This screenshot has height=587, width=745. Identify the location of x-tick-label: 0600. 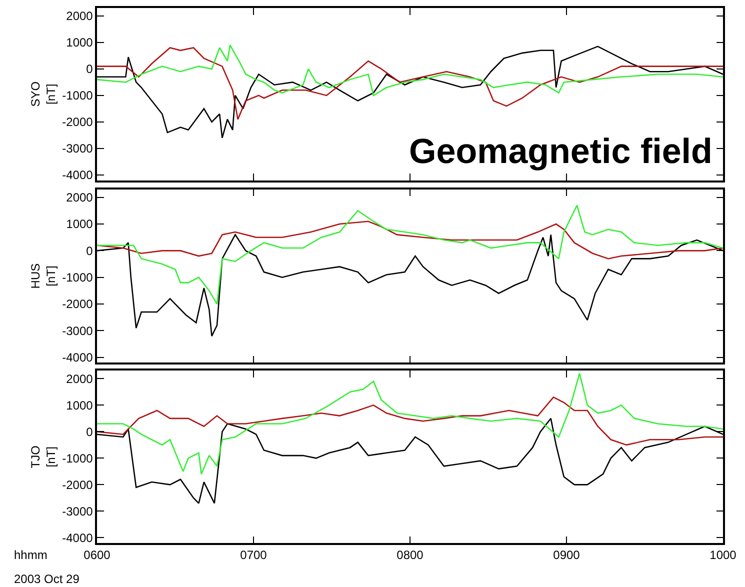
(97, 555).